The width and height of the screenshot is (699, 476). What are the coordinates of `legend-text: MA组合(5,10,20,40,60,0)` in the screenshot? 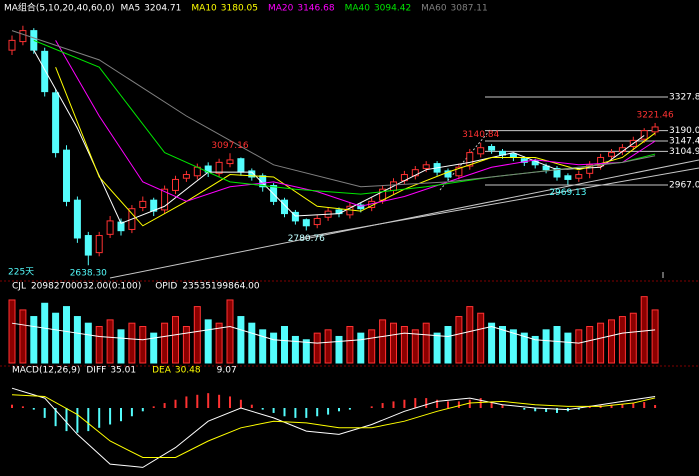 It's located at (59, 8).